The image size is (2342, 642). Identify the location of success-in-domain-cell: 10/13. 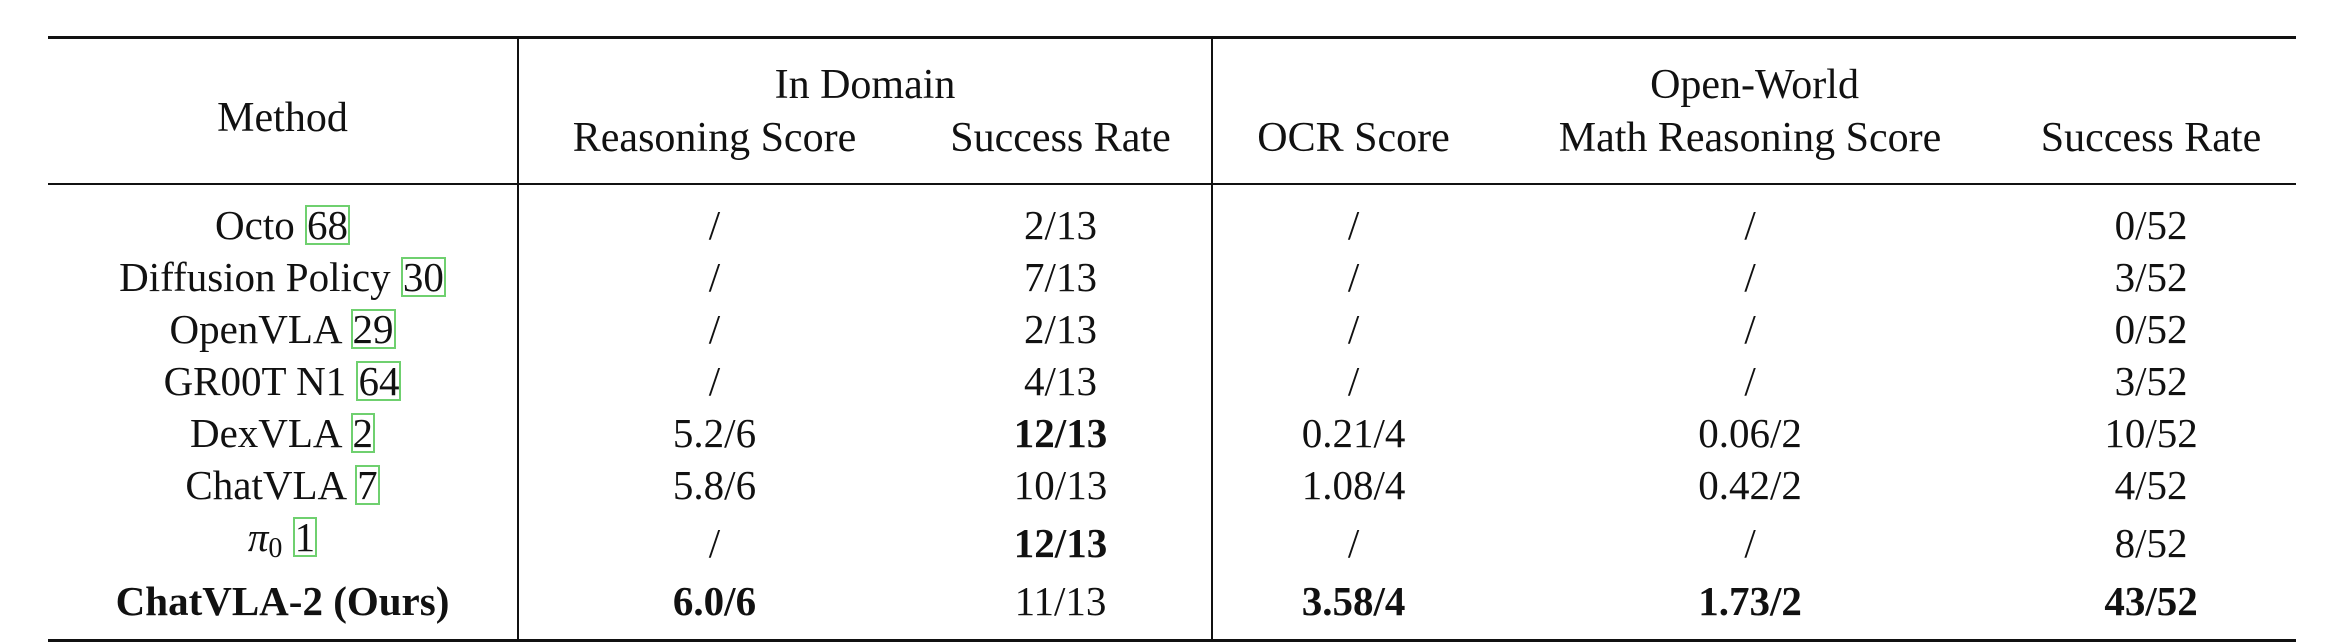
(1062, 485).